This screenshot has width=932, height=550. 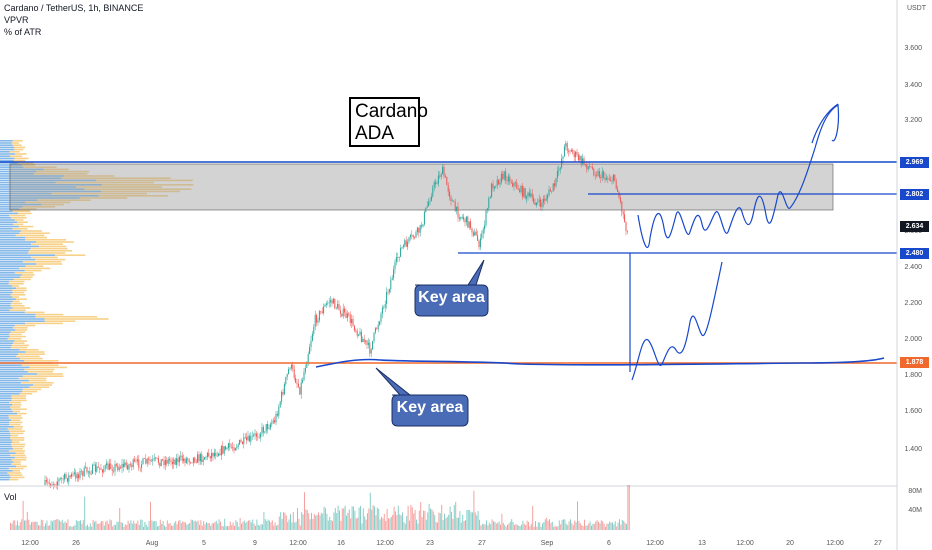 What do you see at coordinates (74, 8) in the screenshot?
I see `symbol-title: Cardano / TetherUS, 1h, BINANCE` at bounding box center [74, 8].